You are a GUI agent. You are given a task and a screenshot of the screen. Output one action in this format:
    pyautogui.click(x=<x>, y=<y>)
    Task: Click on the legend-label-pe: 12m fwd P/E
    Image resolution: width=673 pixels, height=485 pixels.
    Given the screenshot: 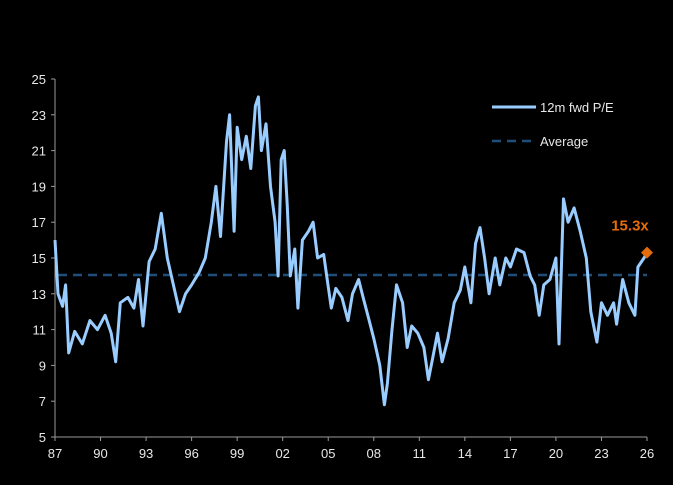 What is the action you would take?
    pyautogui.click(x=577, y=107)
    